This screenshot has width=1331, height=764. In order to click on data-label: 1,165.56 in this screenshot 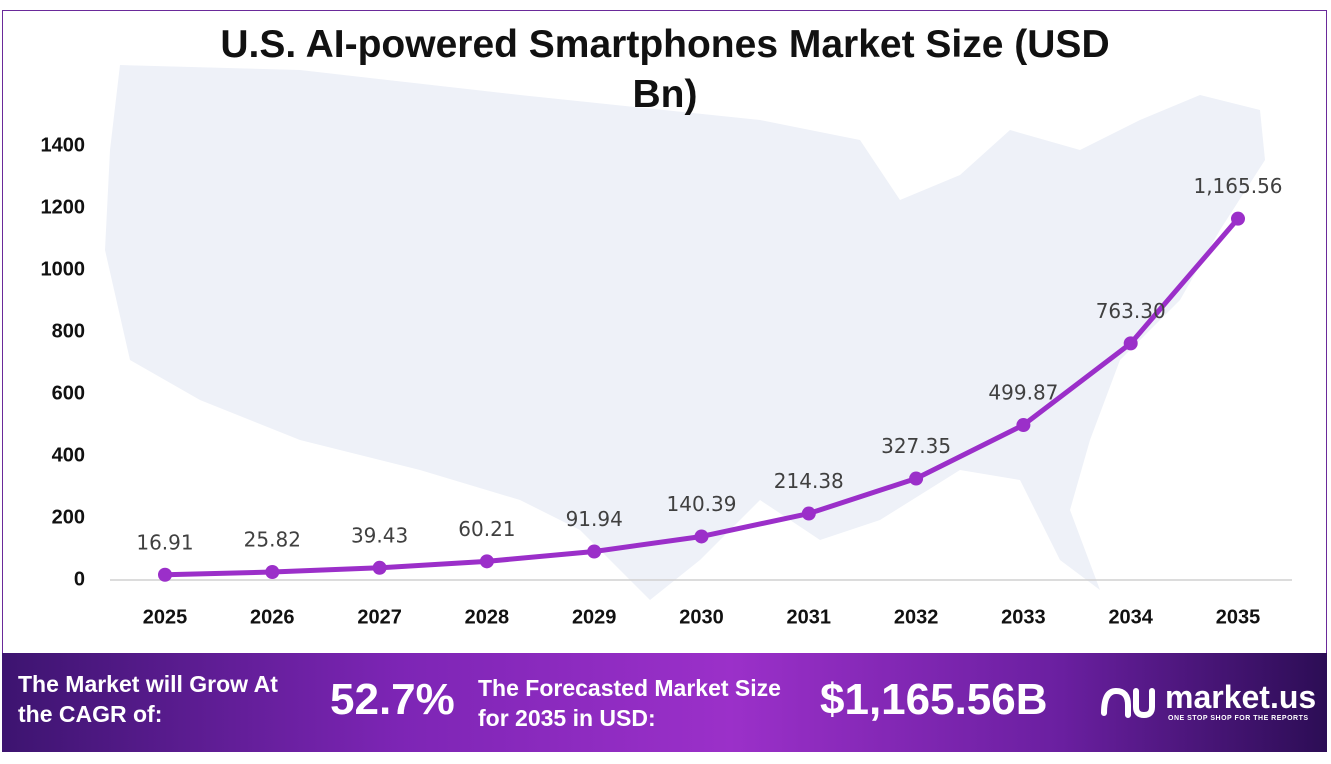, I will do `click(1237, 186)`.